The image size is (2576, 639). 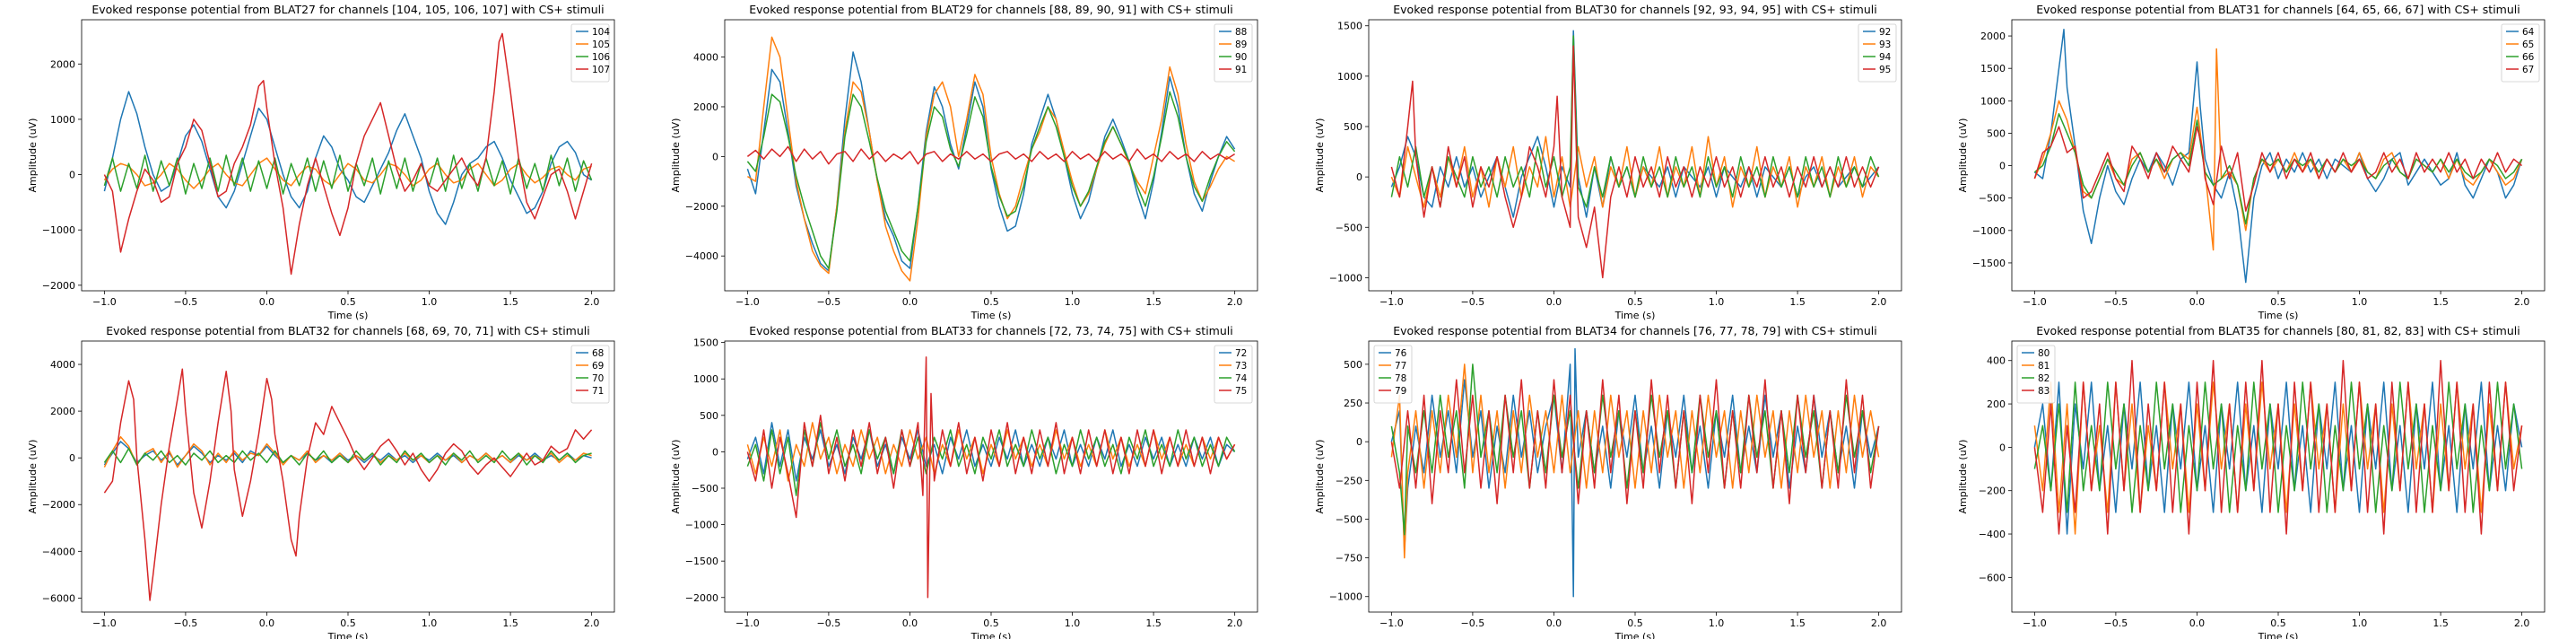 I want to click on legend-label: 78, so click(x=1400, y=379).